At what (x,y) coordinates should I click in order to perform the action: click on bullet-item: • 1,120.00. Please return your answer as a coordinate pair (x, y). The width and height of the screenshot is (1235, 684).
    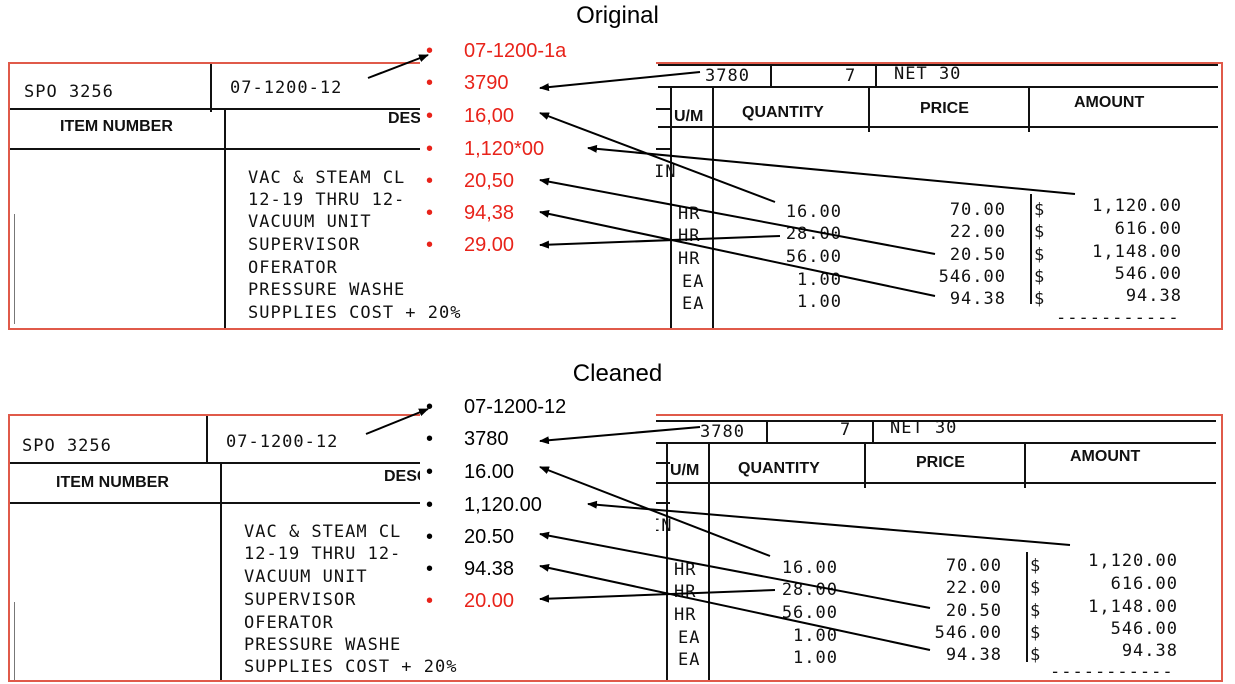
    Looking at the image, I should click on (484, 505).